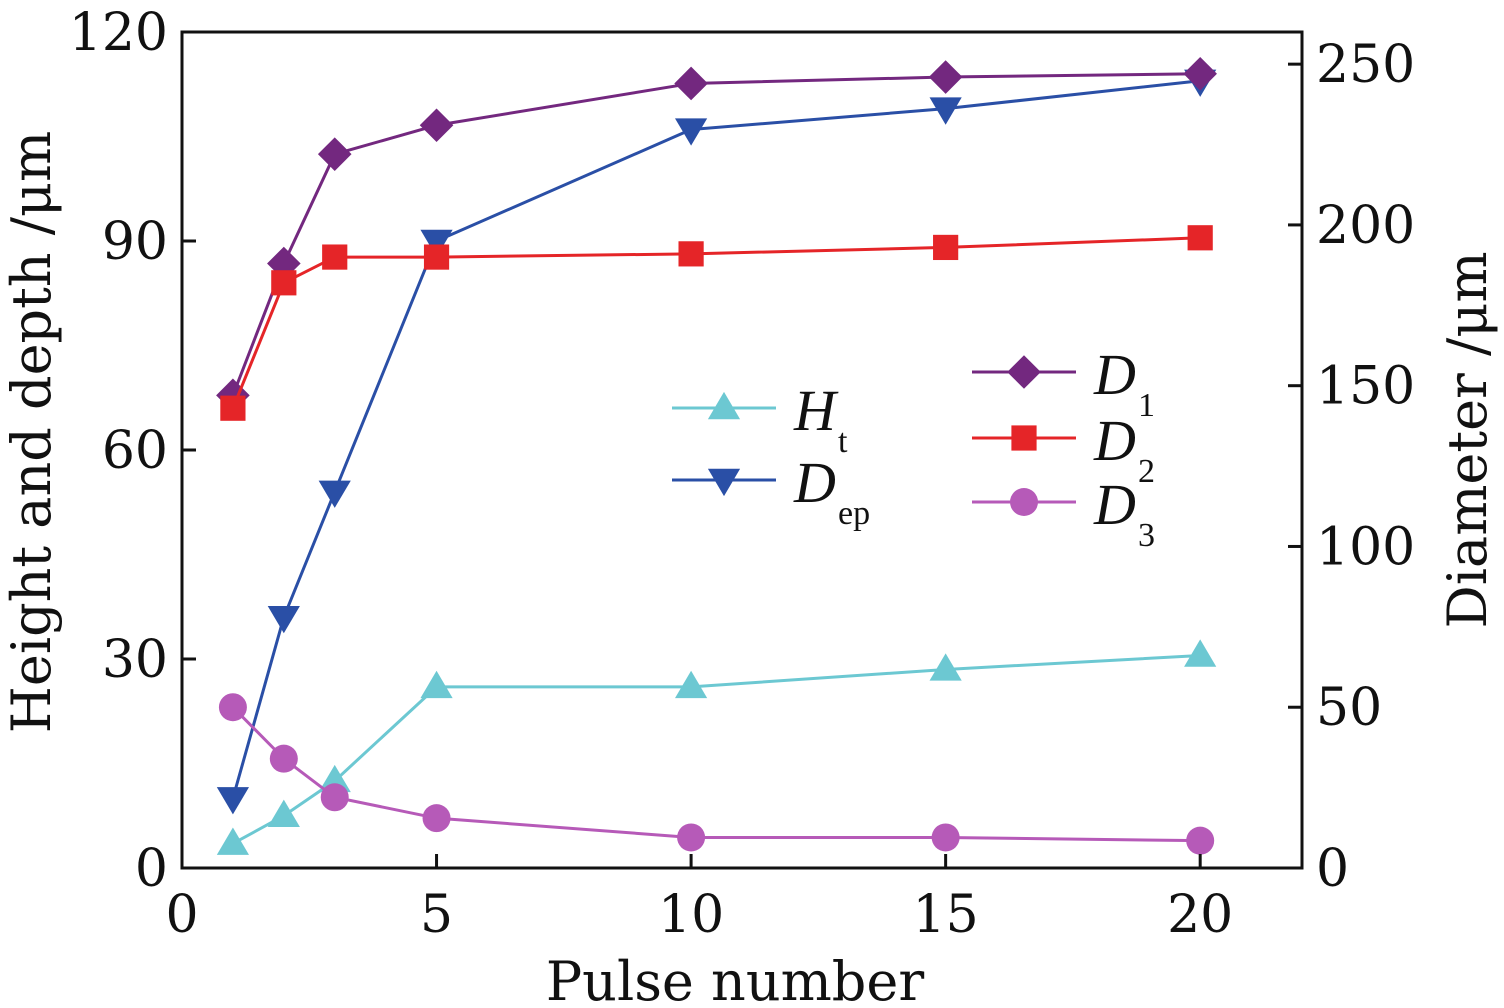 Image resolution: width=1504 pixels, height=1008 pixels. What do you see at coordinates (1365, 226) in the screenshot?
I see `y-right-tick-label: 200` at bounding box center [1365, 226].